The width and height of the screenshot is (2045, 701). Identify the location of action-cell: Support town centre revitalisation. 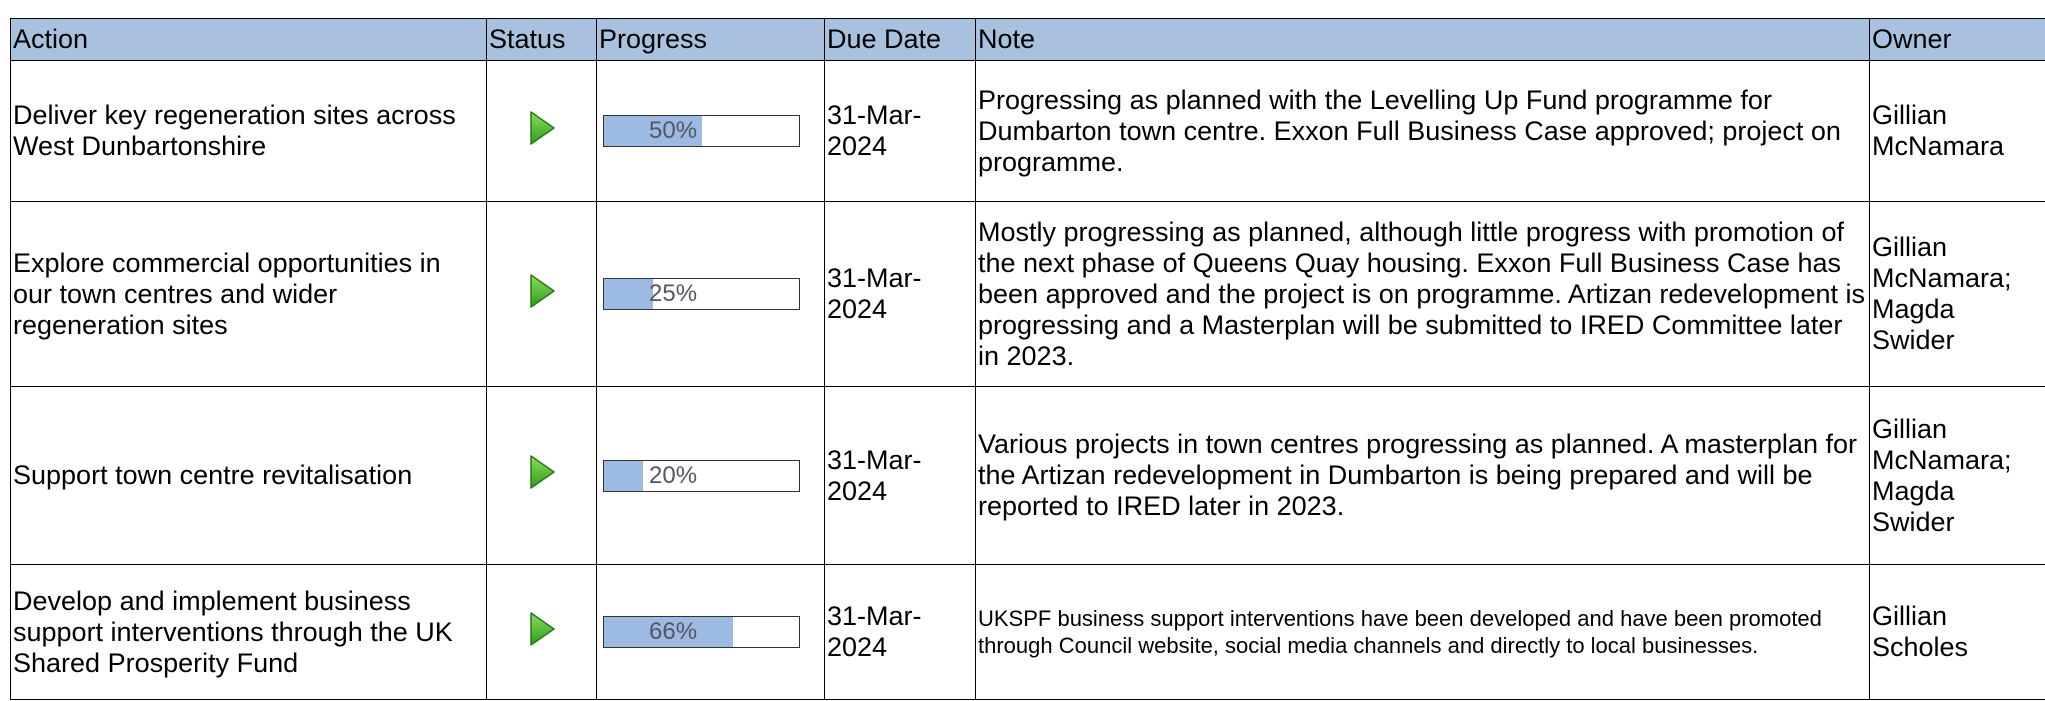
(248, 475).